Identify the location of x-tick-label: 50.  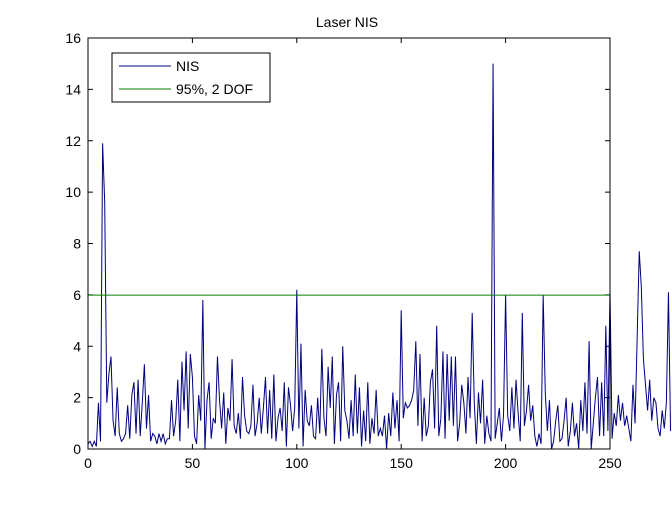
(193, 463).